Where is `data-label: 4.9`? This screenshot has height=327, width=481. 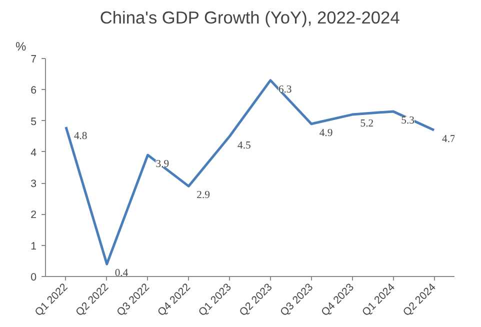 data-label: 4.9 is located at coordinates (326, 133).